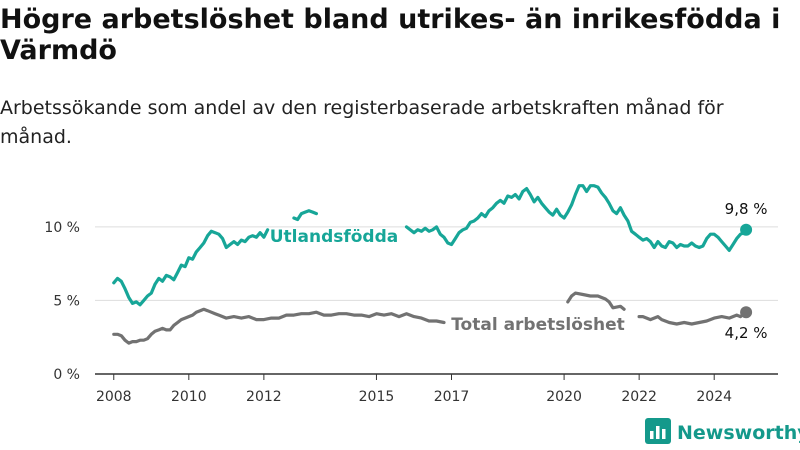  I want to click on end-value-label-total: 4,2 %, so click(746, 333).